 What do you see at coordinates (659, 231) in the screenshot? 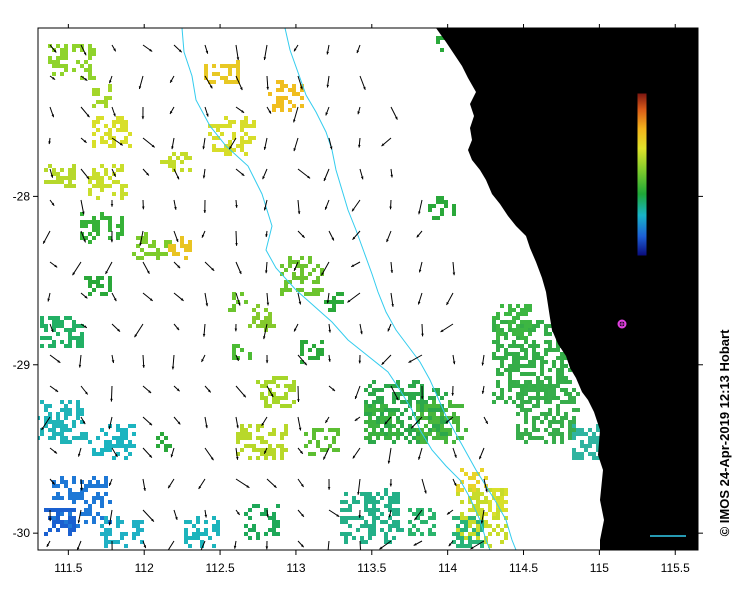
I see `colorbar-tick-label: 21` at bounding box center [659, 231].